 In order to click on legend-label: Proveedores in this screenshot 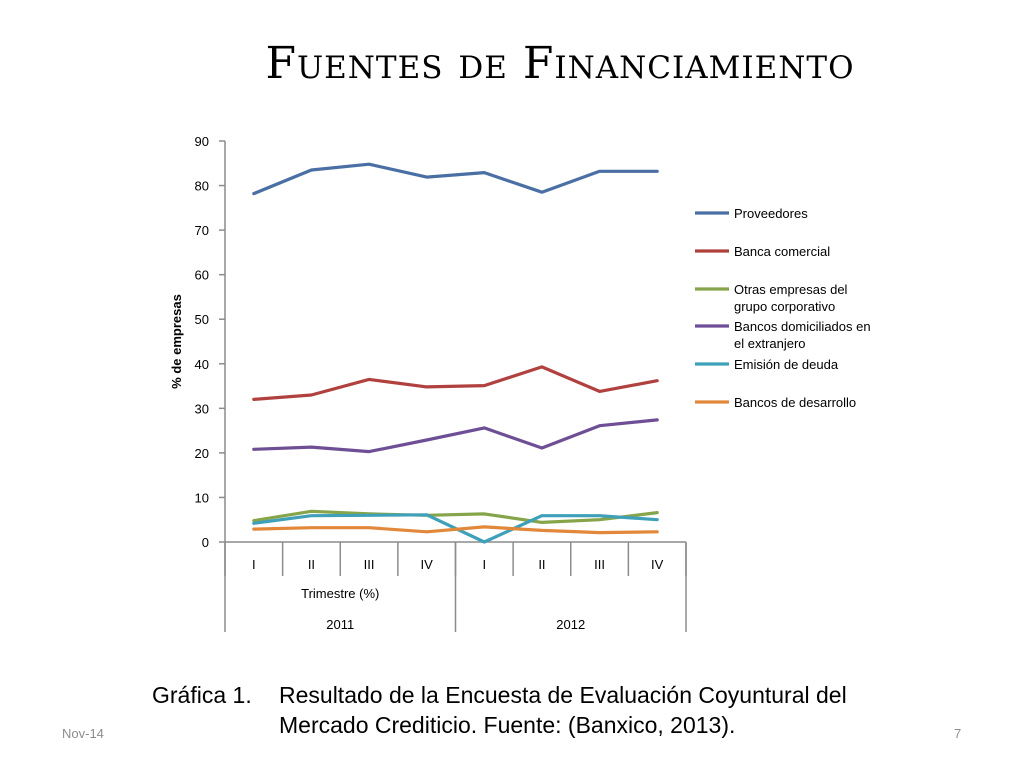, I will do `click(771, 213)`.